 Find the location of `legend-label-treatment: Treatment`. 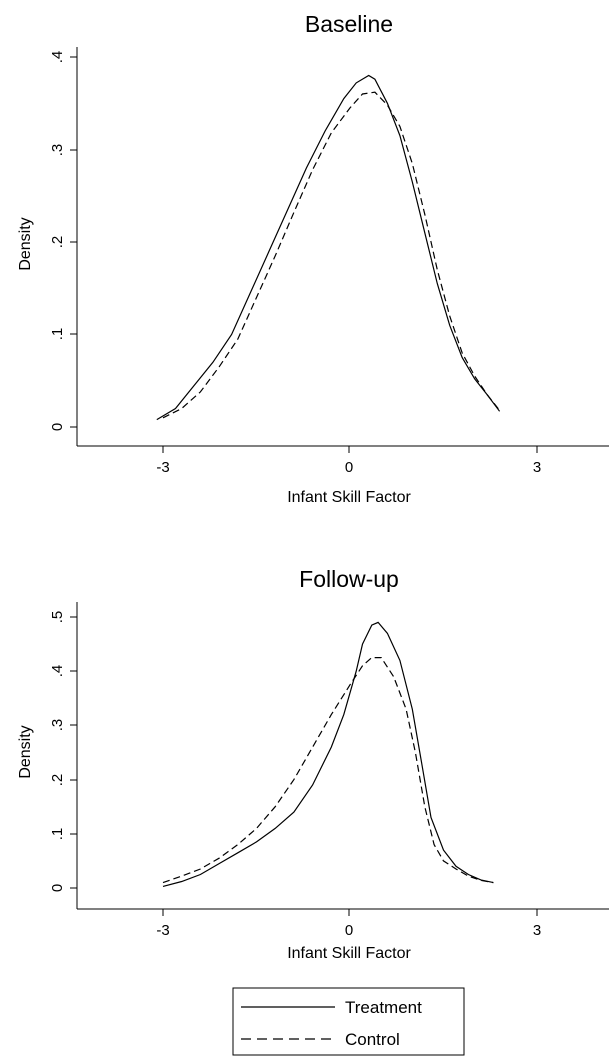

legend-label-treatment: Treatment is located at coordinates (383, 1007).